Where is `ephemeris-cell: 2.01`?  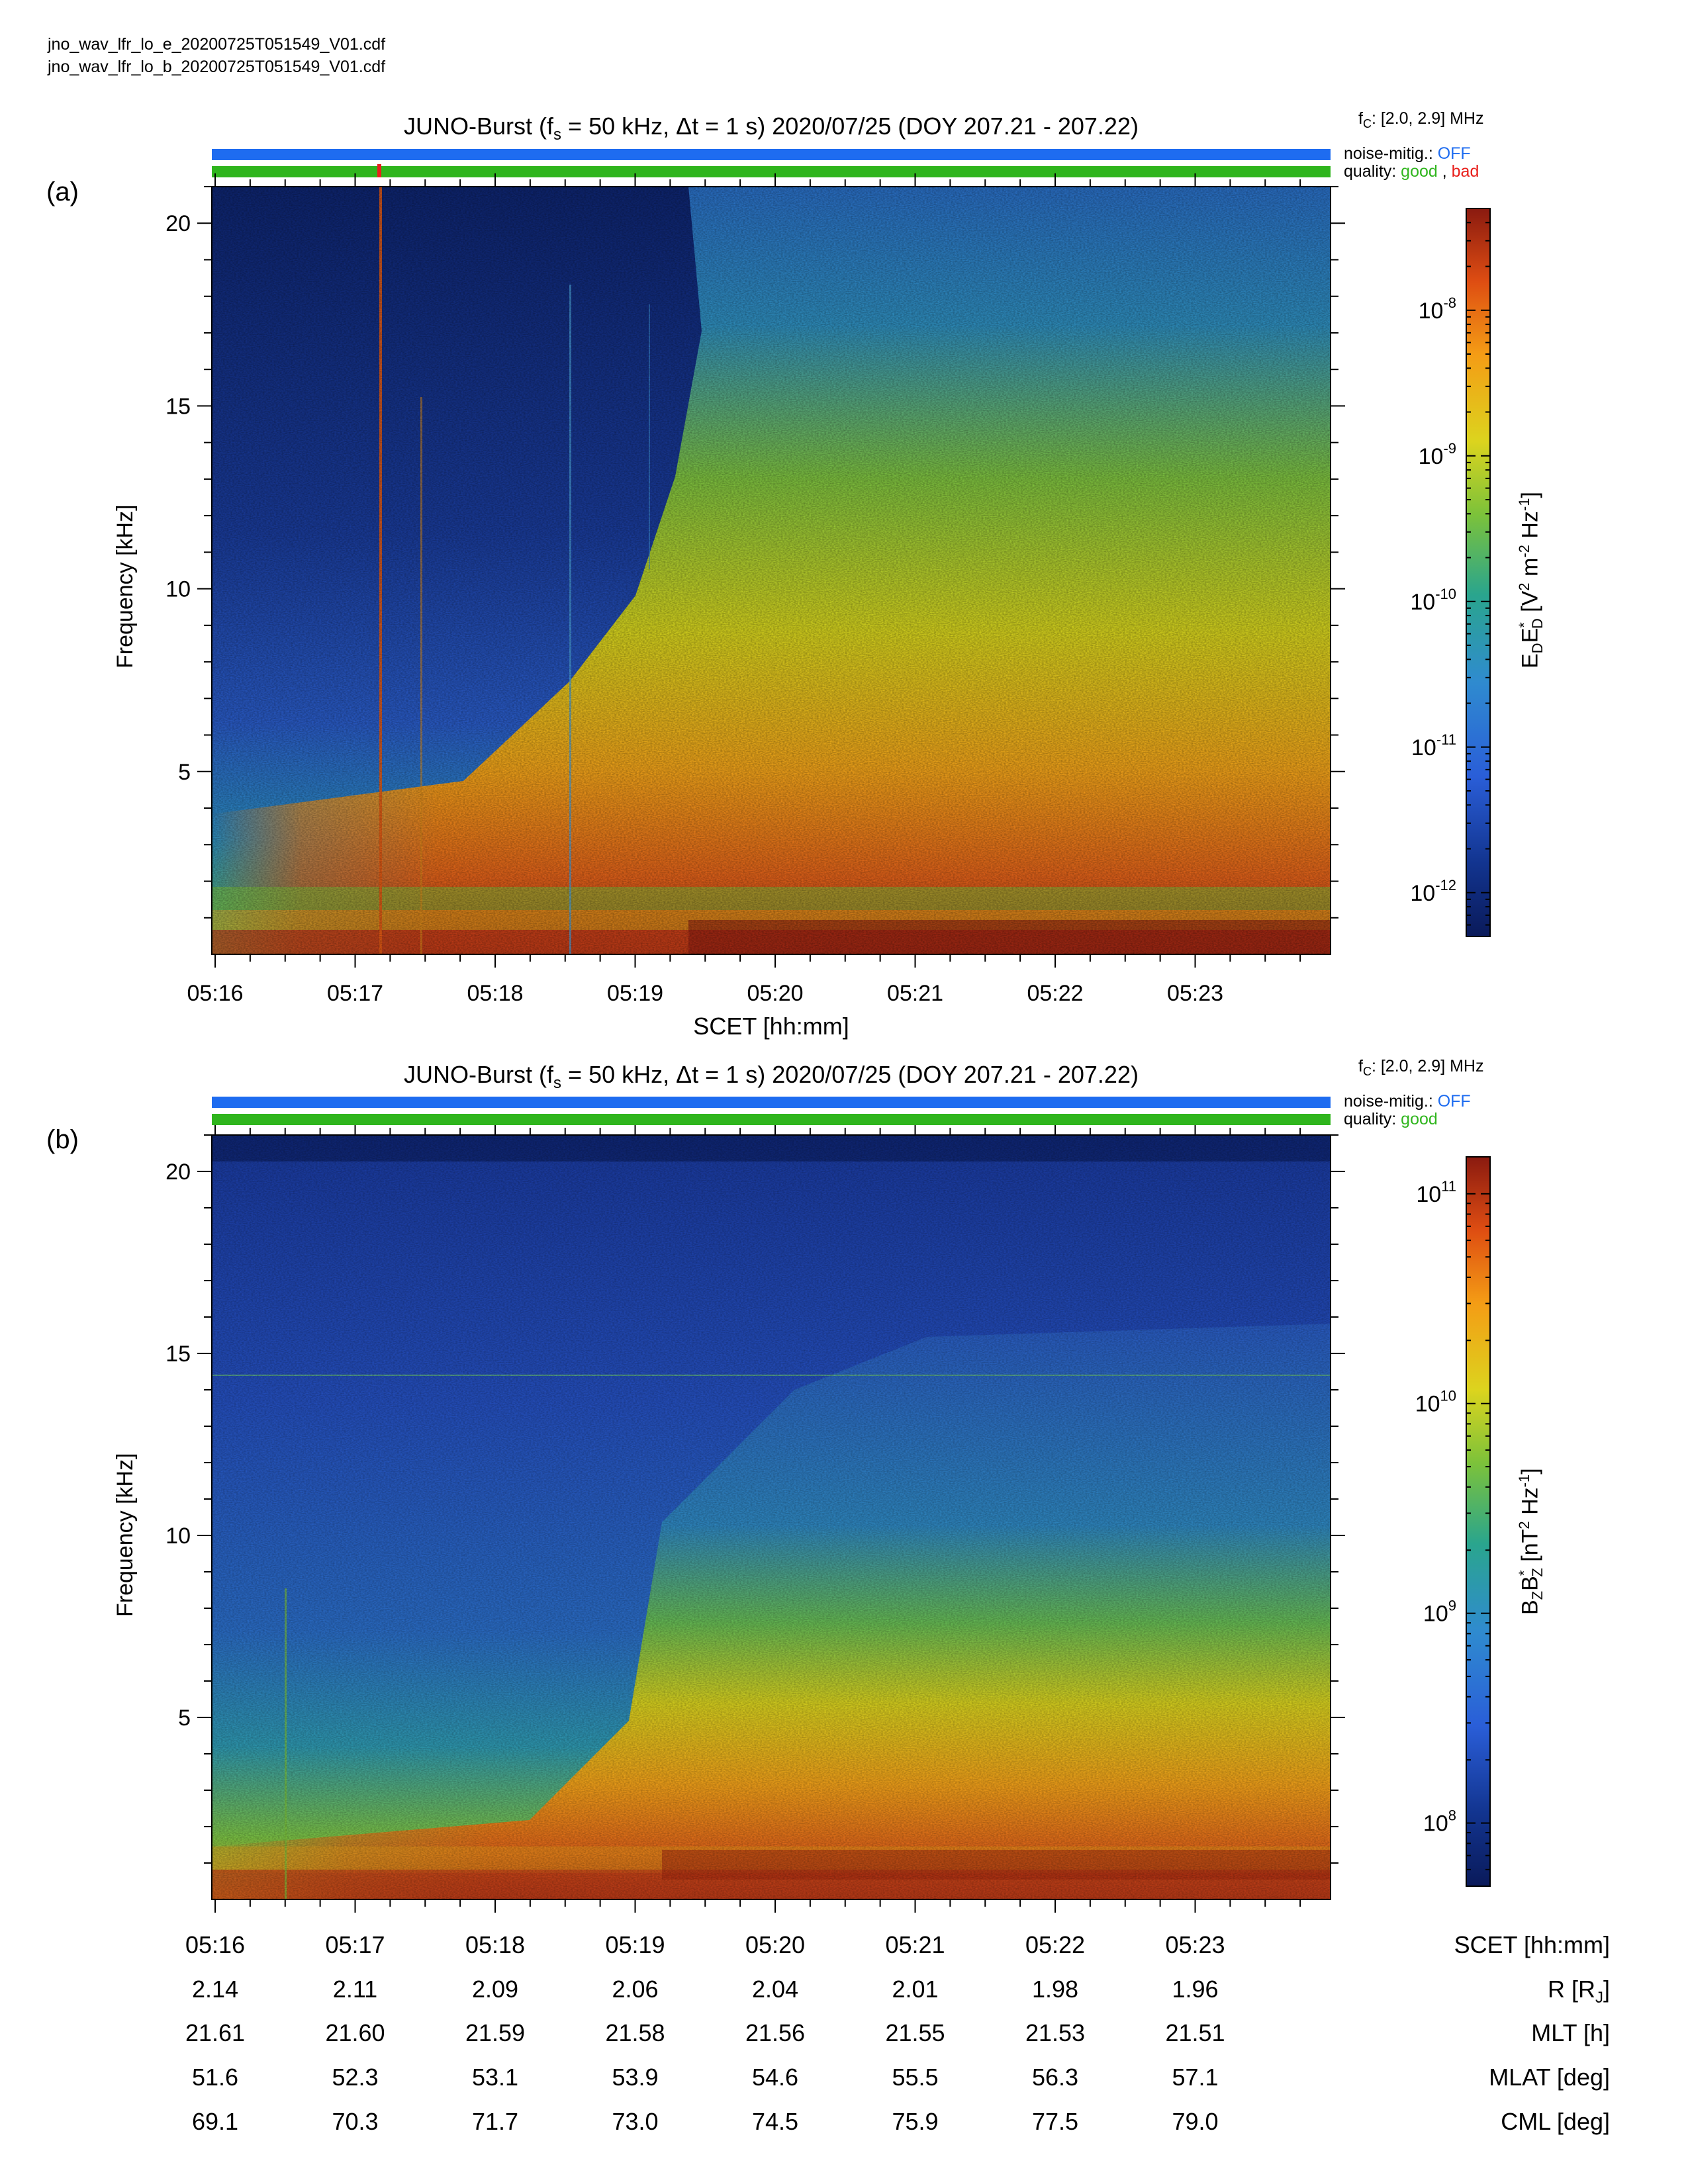 ephemeris-cell: 2.01 is located at coordinates (915, 1989).